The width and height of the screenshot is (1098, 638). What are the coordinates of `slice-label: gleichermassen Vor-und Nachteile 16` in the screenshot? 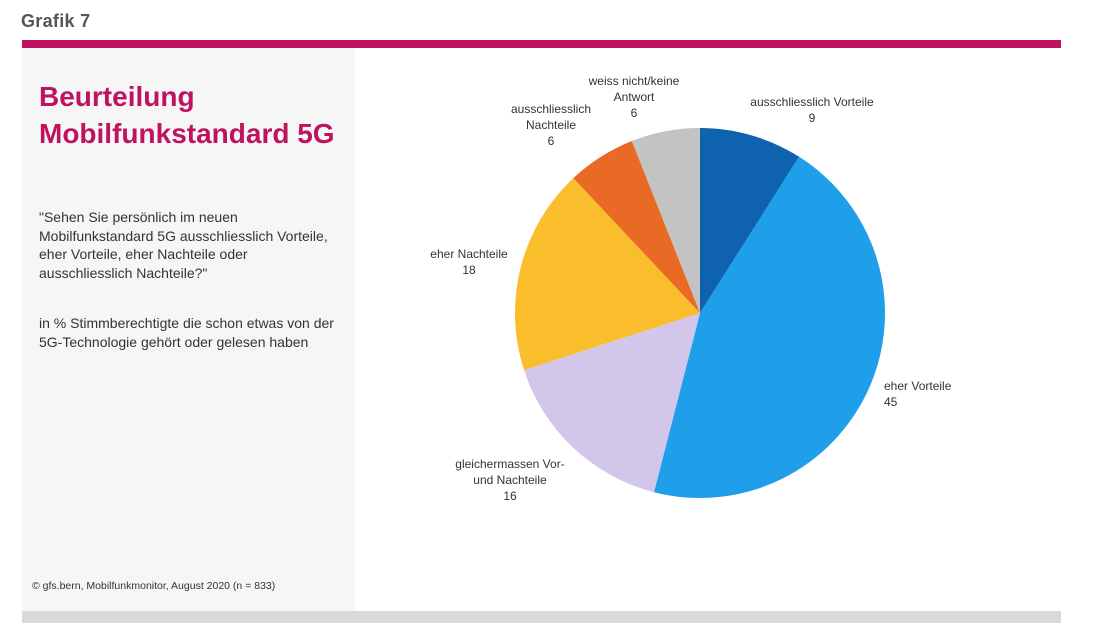 It's located at (509, 480).